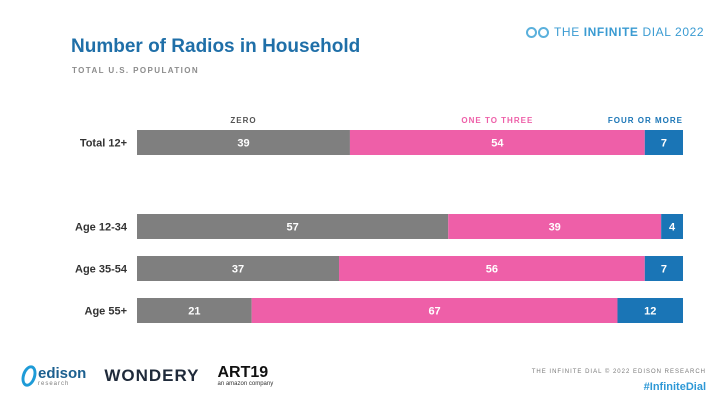 The height and width of the screenshot is (407, 726). What do you see at coordinates (29, 376) in the screenshot?
I see `edison-mark-icon` at bounding box center [29, 376].